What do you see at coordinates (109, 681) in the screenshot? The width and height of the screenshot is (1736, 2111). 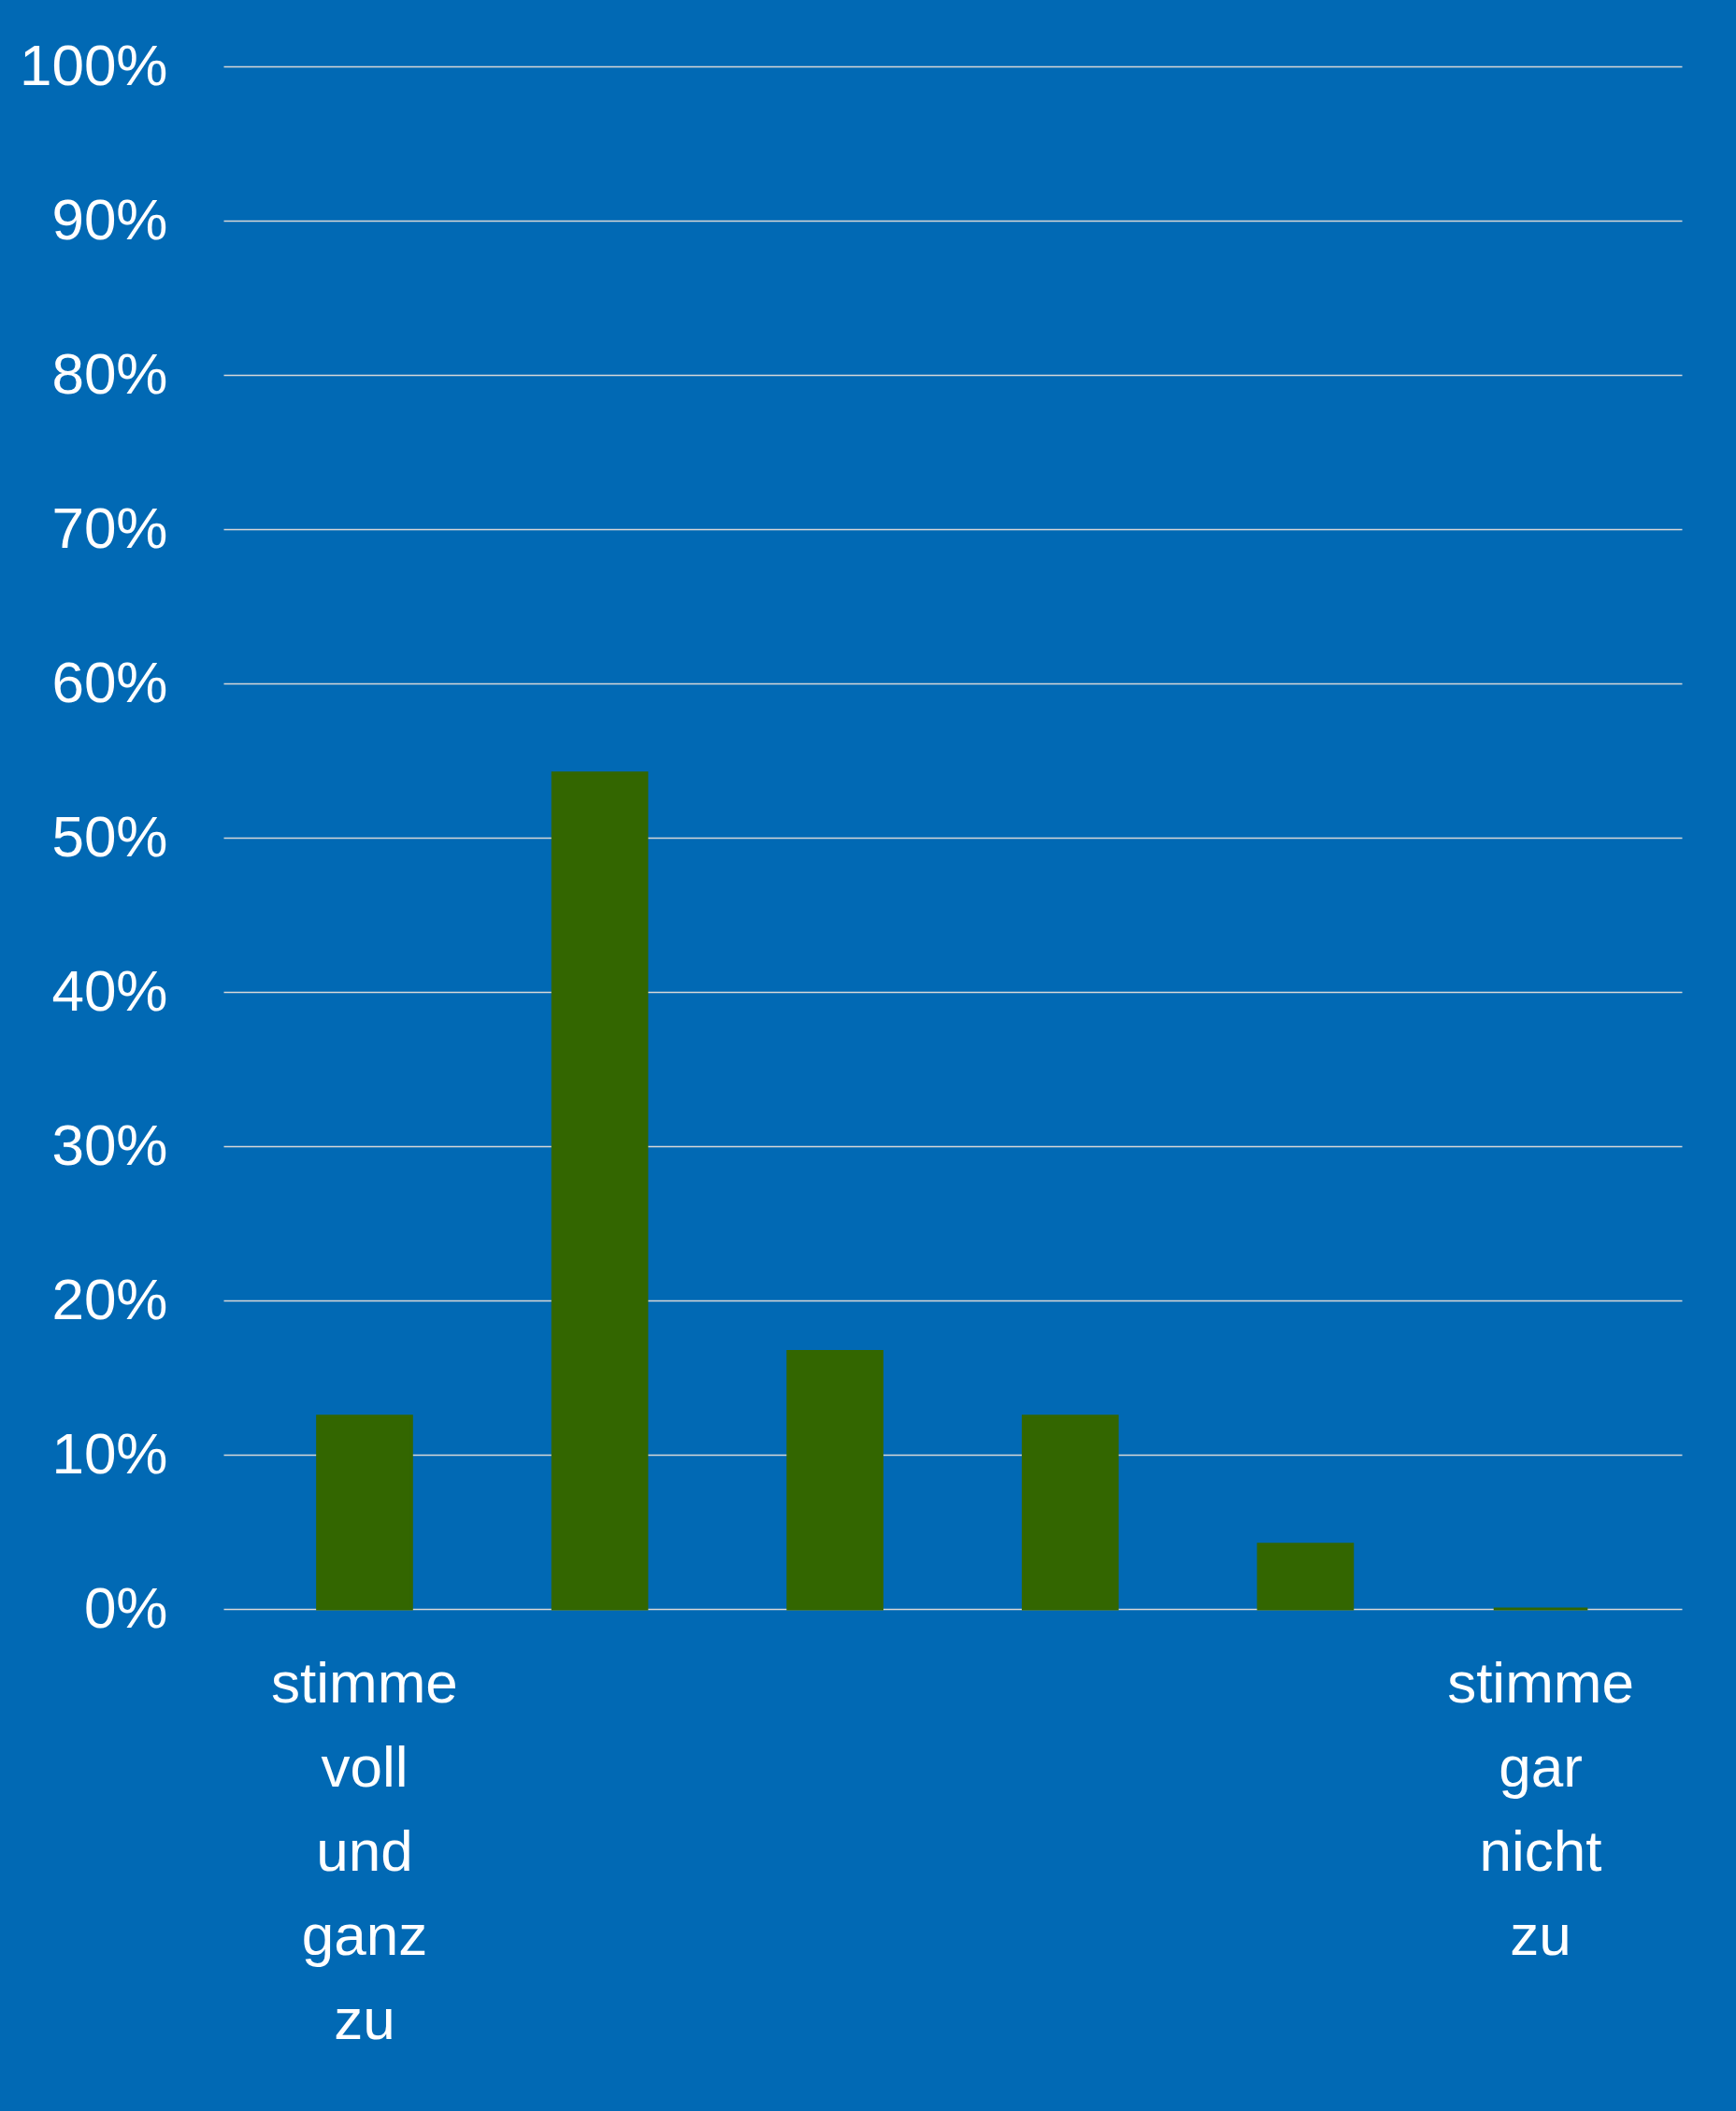 I see `y-tick-label: 60%` at bounding box center [109, 681].